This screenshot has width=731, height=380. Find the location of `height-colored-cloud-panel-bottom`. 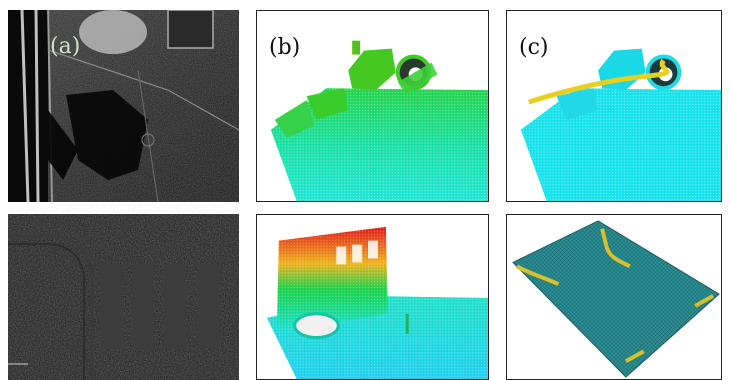

height-colored-cloud-panel-bottom is located at coordinates (372, 297).